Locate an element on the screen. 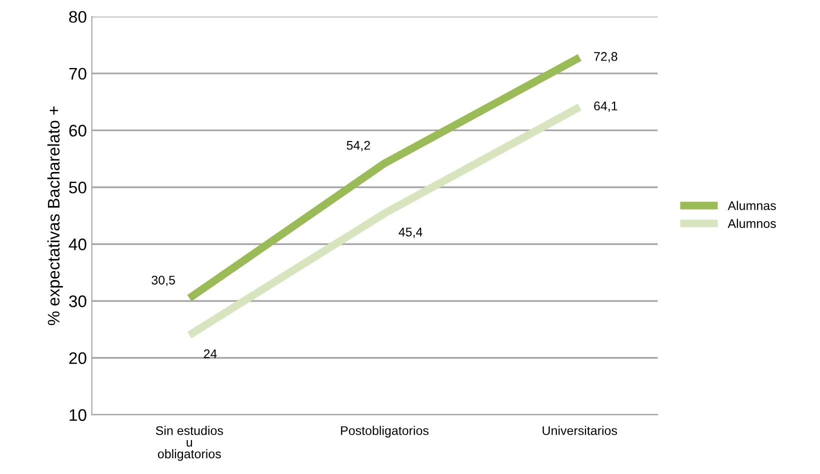  y-tick-label: 40 is located at coordinates (77, 244).